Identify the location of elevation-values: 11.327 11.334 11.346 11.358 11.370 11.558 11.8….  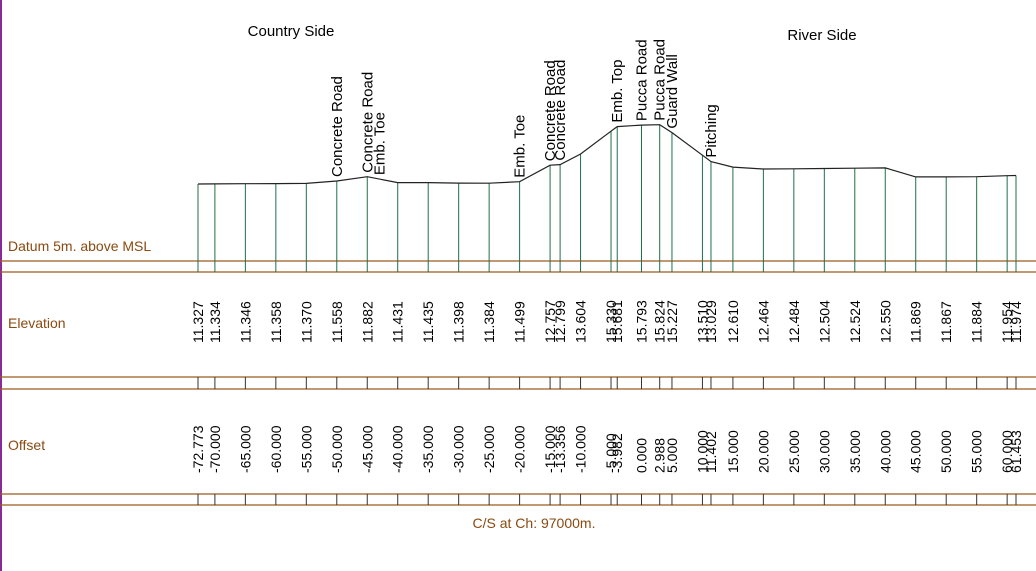
(607, 321).